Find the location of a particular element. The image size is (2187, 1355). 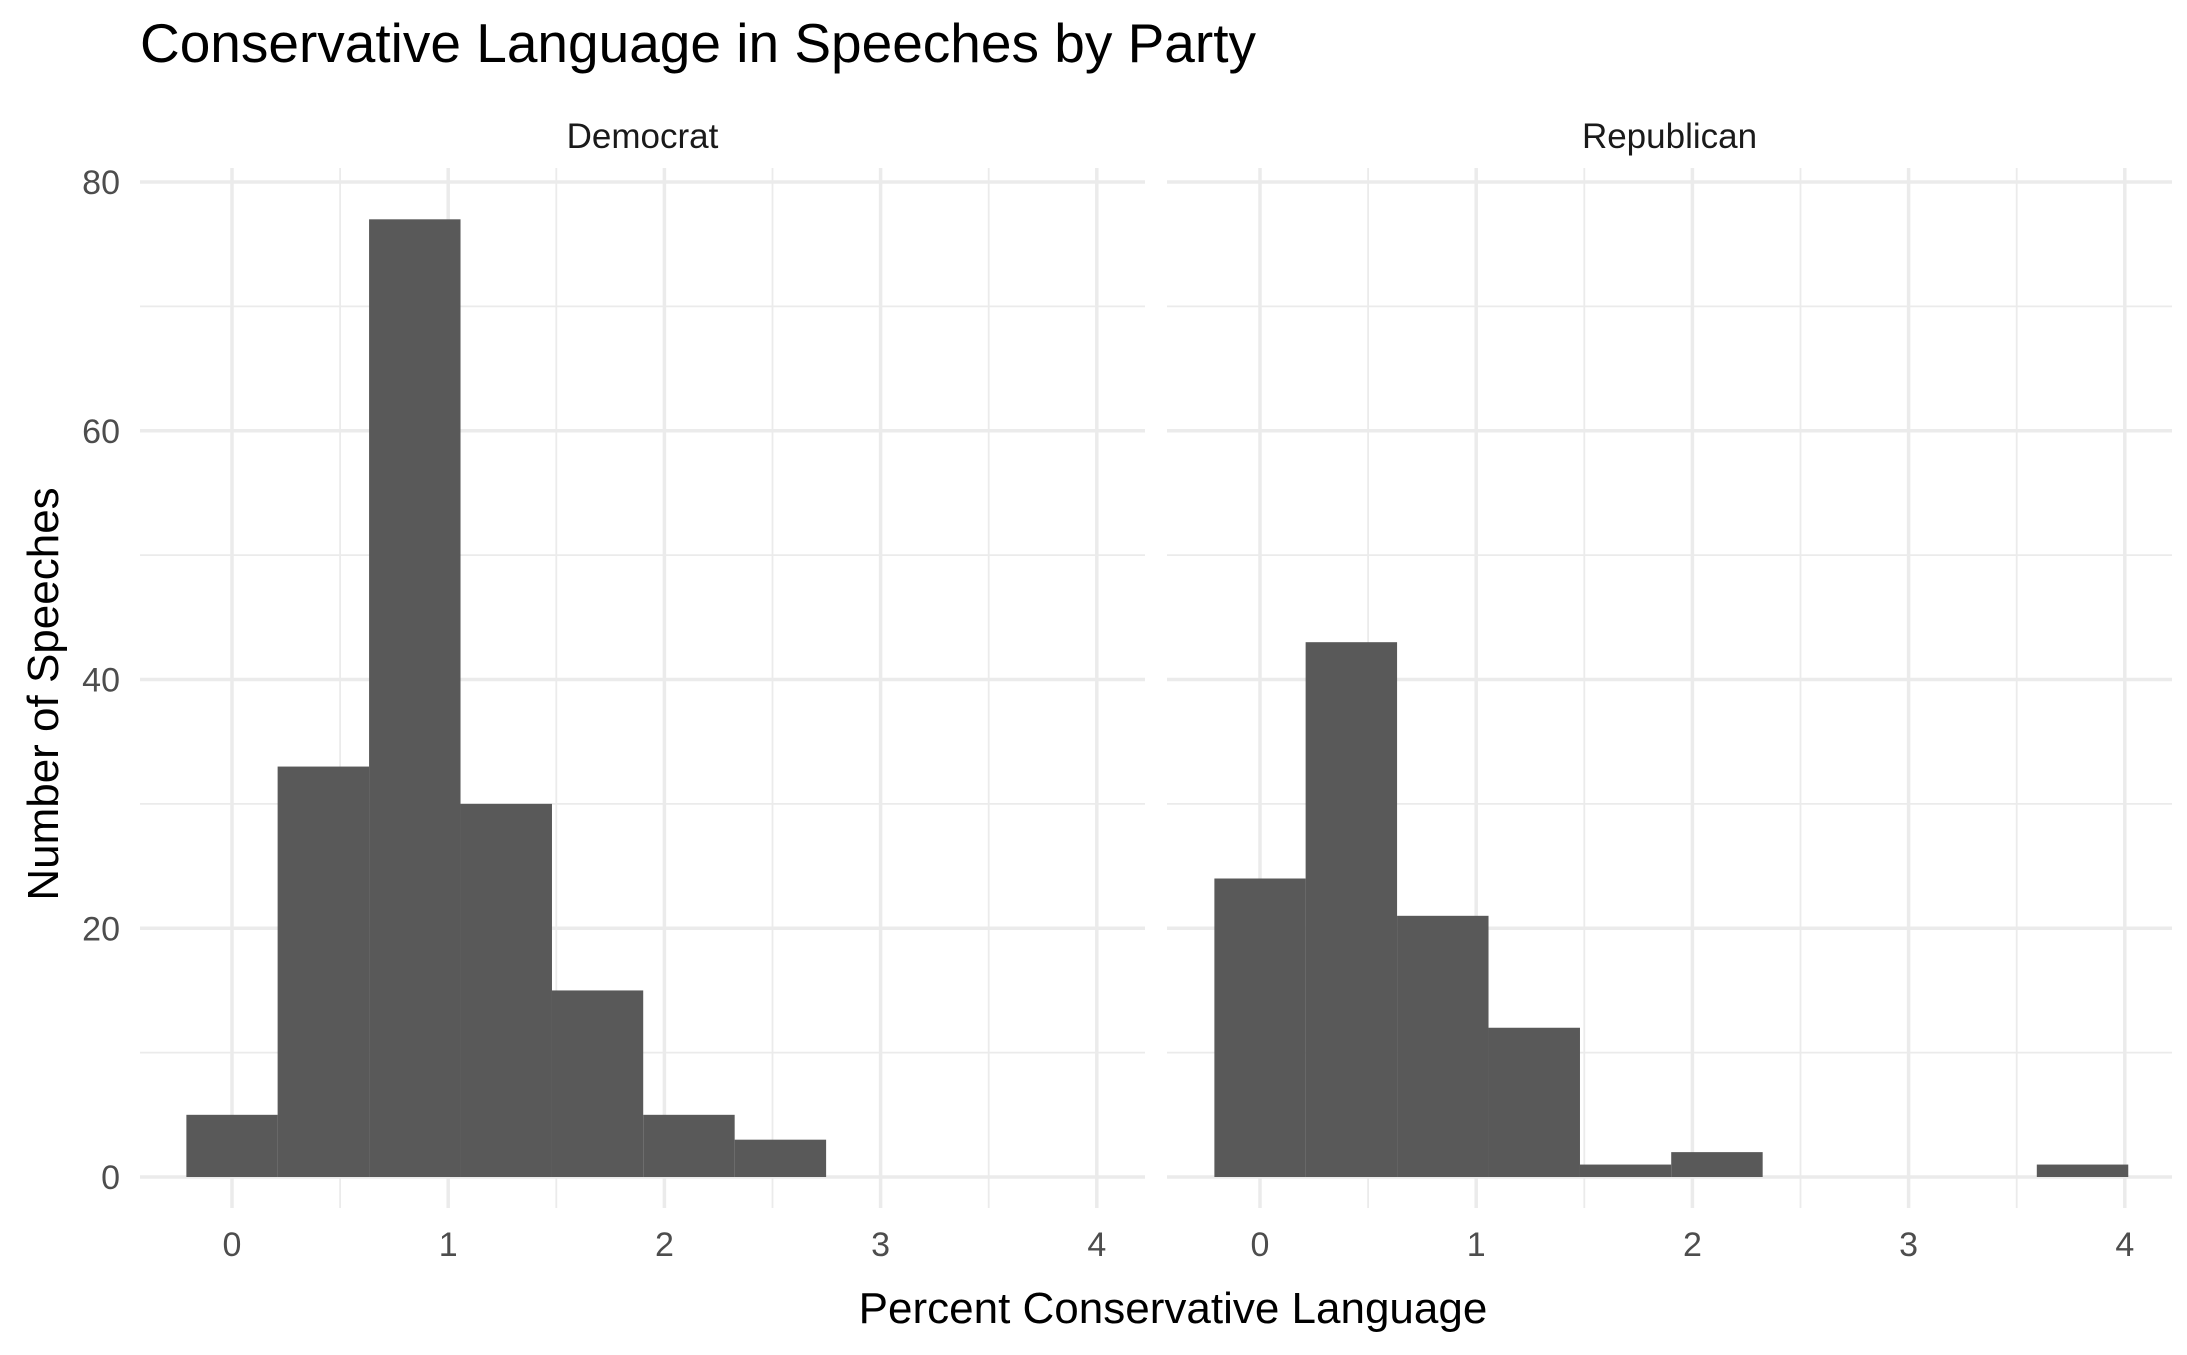

y-tick-label: 60 is located at coordinates (101, 432).